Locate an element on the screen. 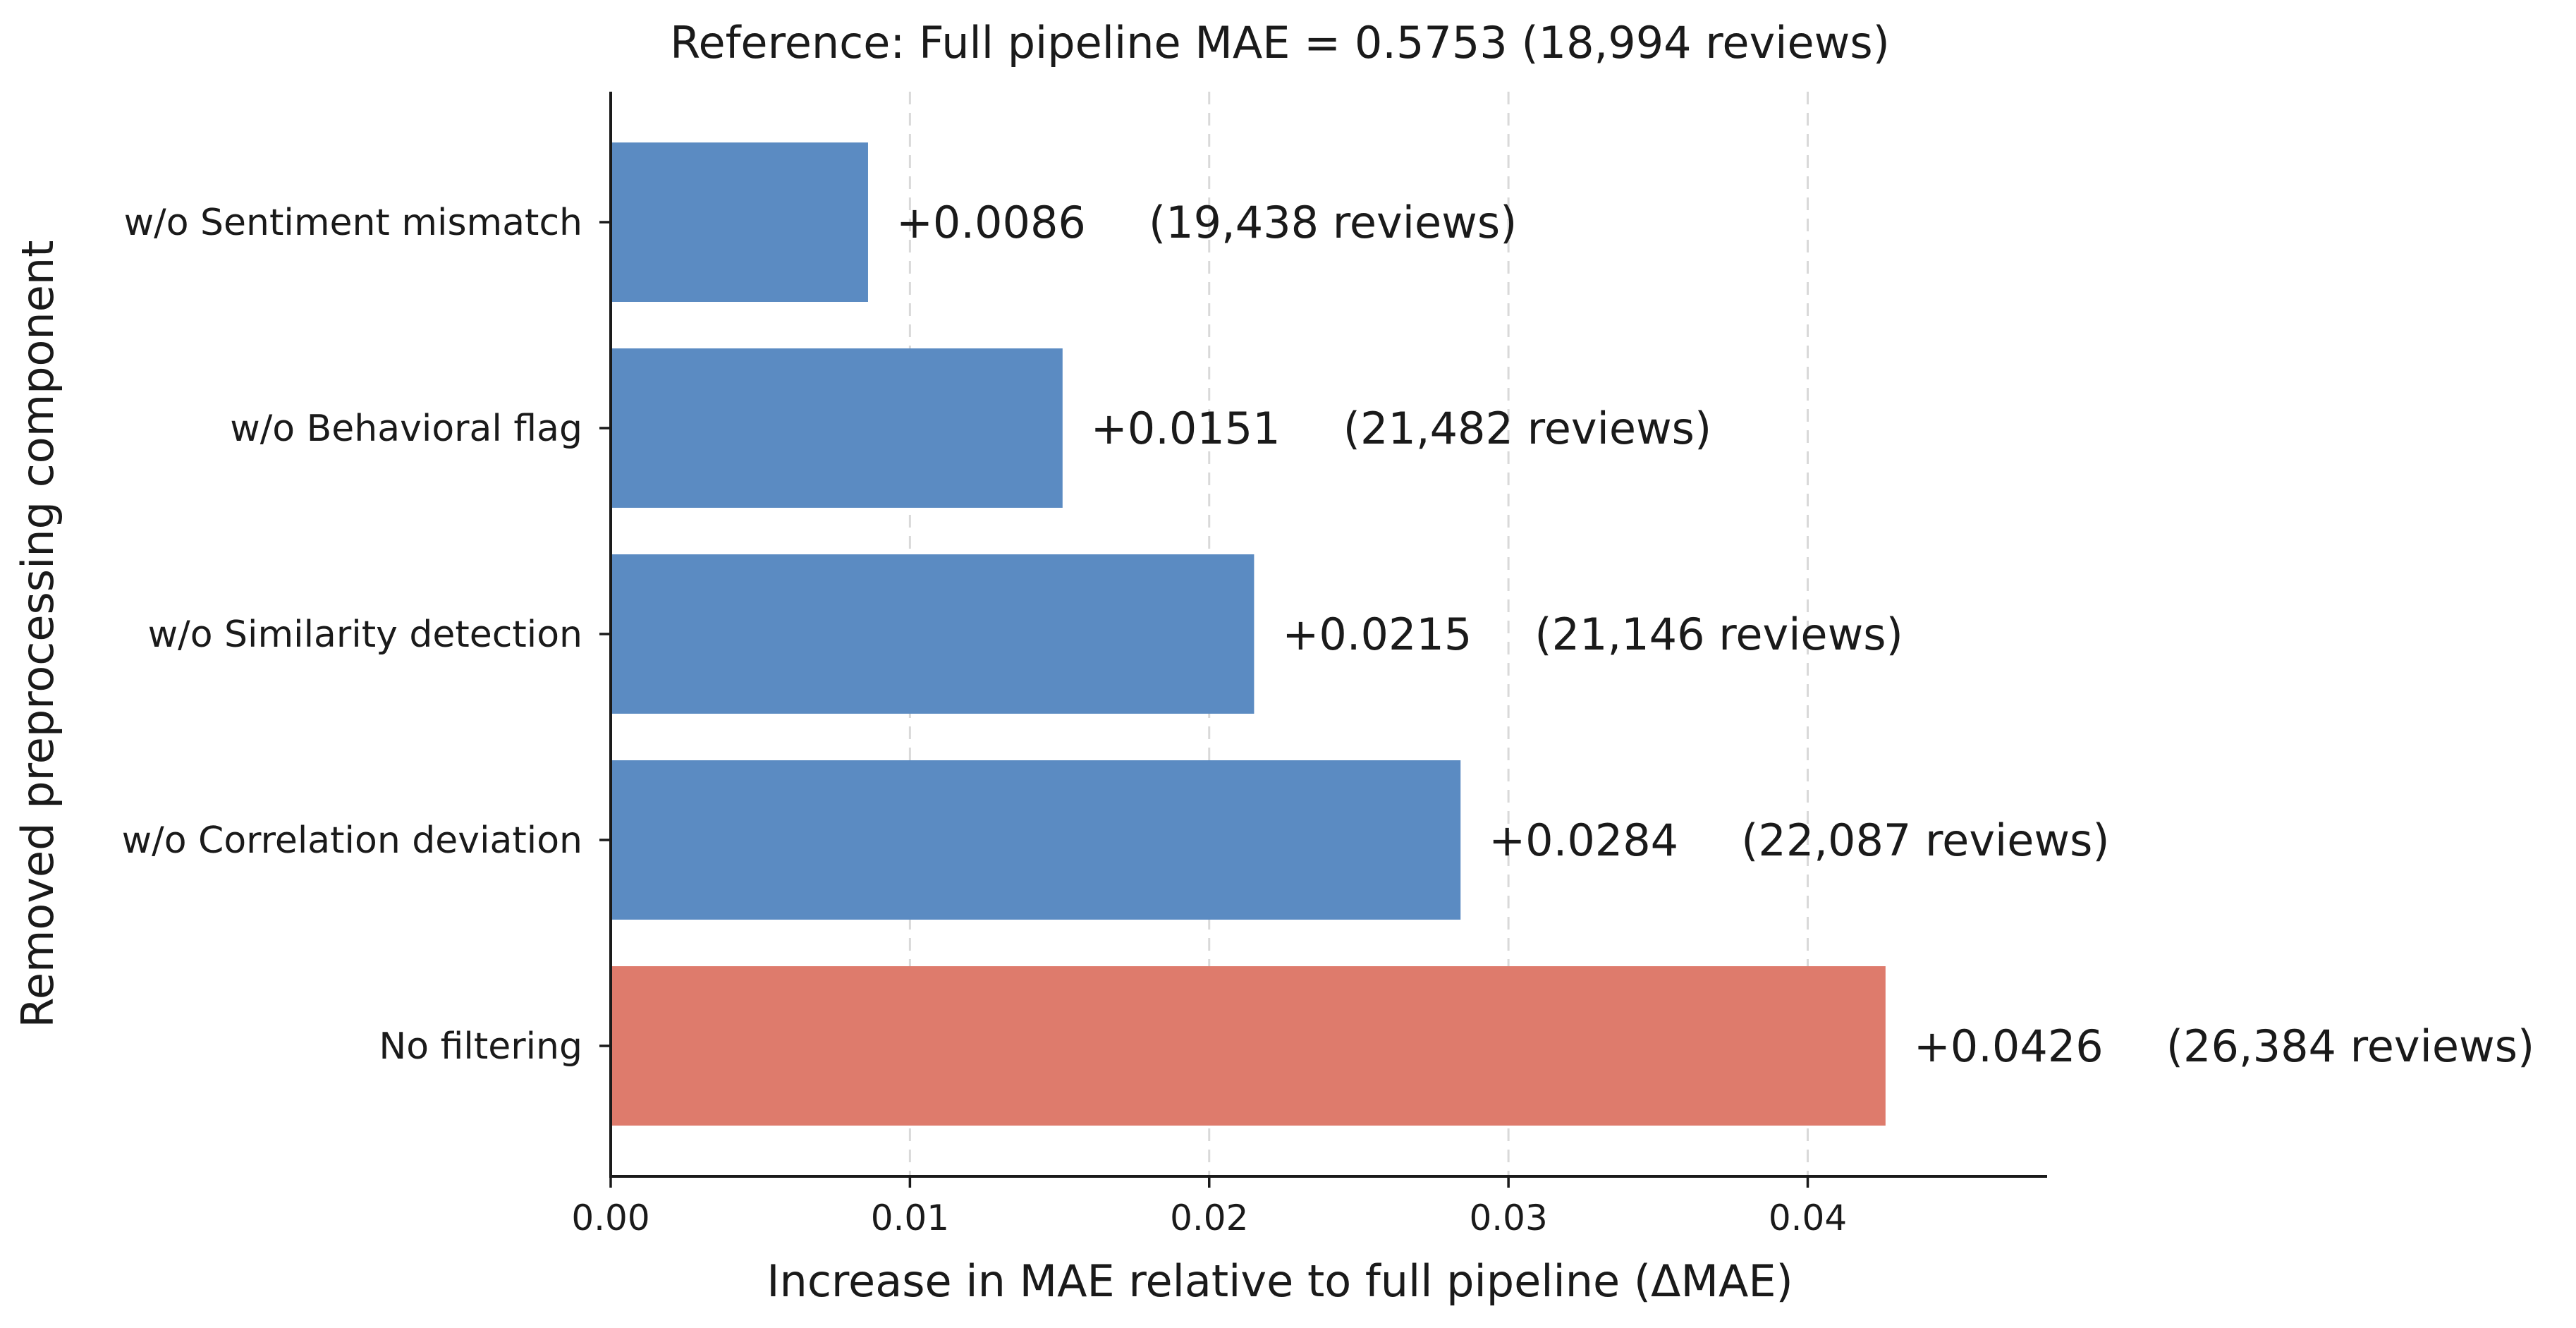 This screenshot has height=1328, width=2576. y-tick-label: w/o Similarity detection is located at coordinates (365, 635).